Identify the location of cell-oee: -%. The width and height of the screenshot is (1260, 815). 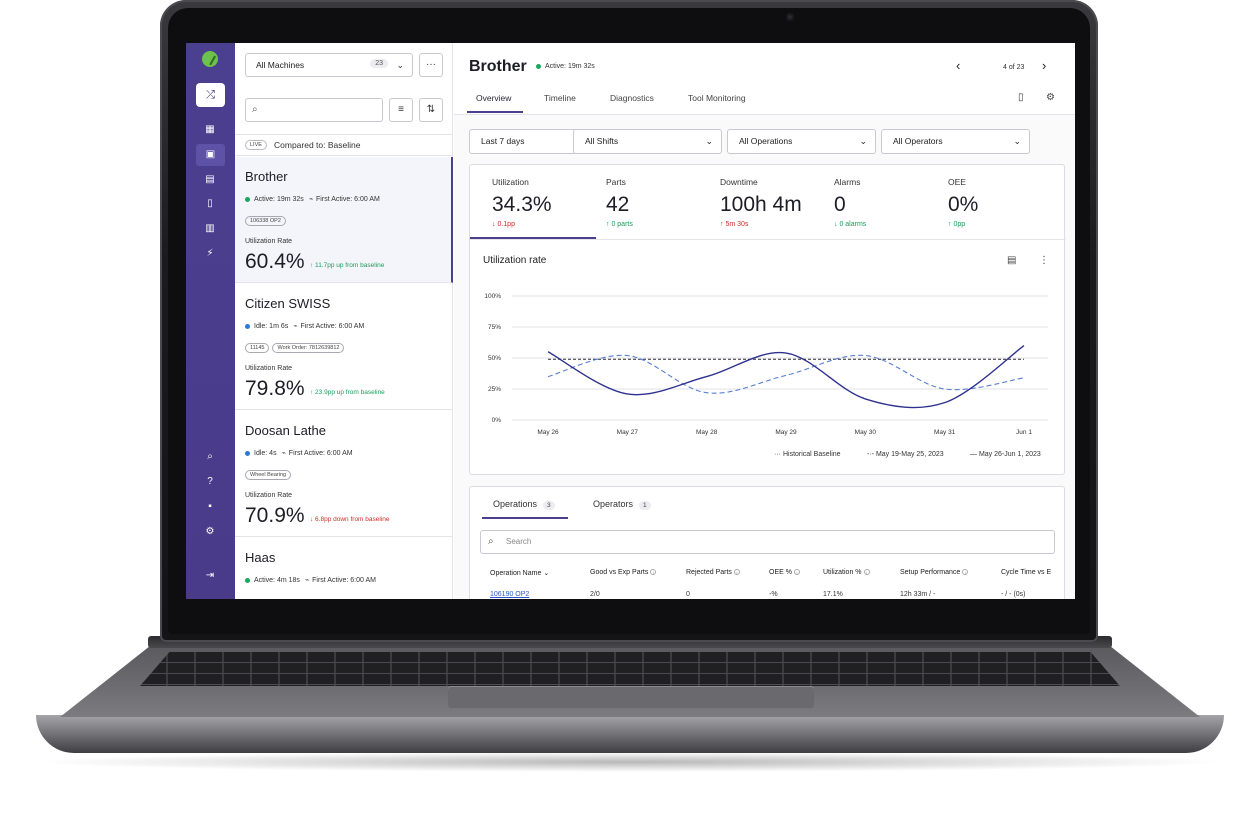
(773, 594).